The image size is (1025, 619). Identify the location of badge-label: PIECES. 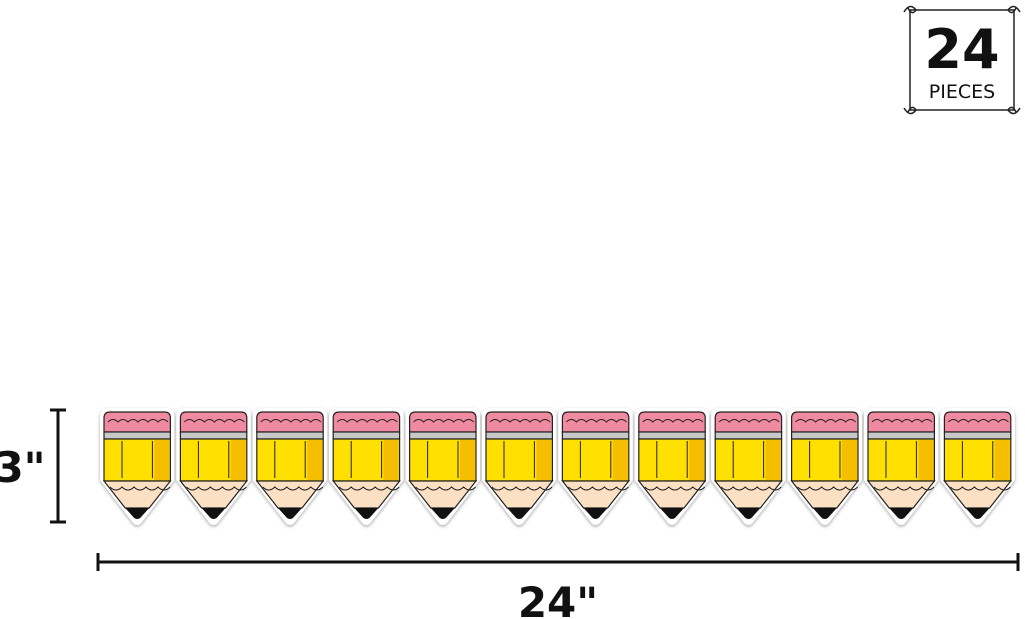
(962, 92).